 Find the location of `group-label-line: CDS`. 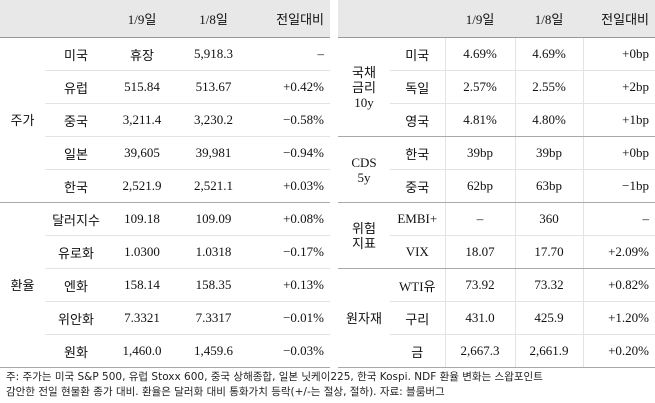

group-label-line: CDS is located at coordinates (364, 162).